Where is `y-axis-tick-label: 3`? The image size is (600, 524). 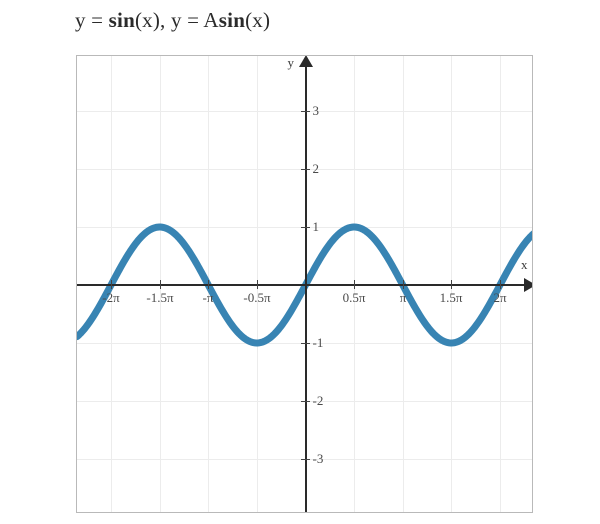
y-axis-tick-label: 3 is located at coordinates (316, 110).